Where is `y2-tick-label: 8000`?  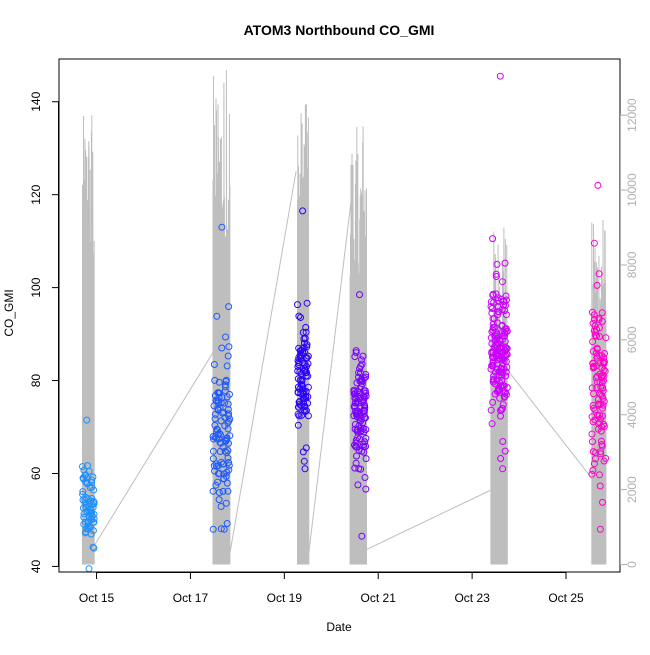
y2-tick-label: 8000 is located at coordinates (632, 264).